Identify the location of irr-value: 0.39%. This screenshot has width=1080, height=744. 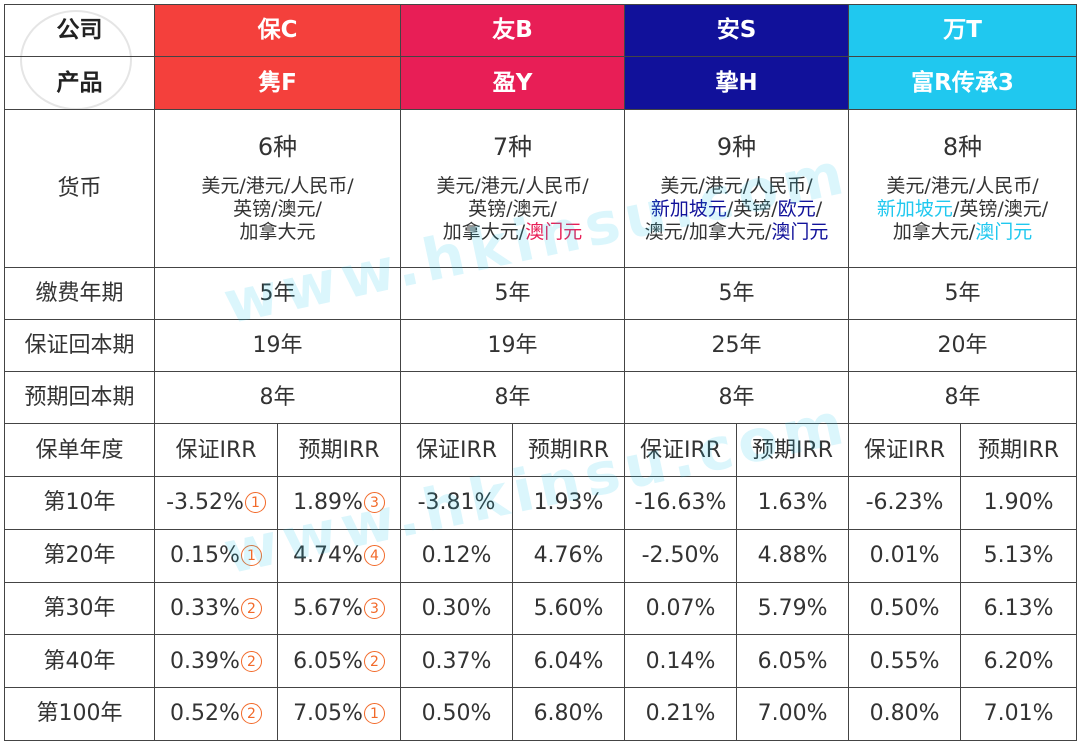
(205, 661).